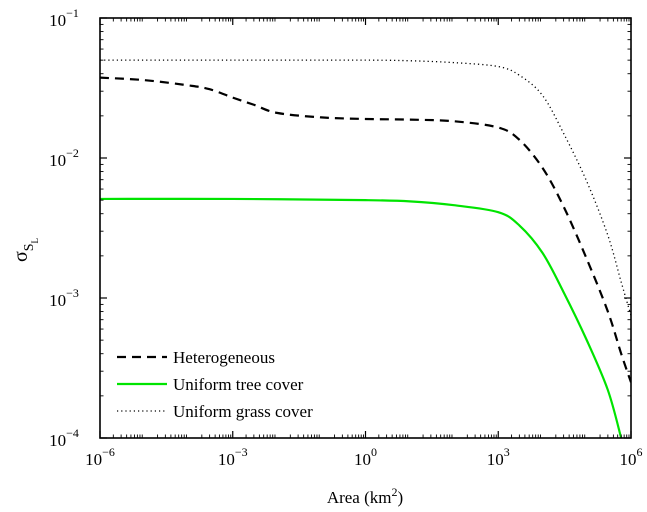 This screenshot has width=647, height=512. What do you see at coordinates (631, 457) in the screenshot?
I see `x-tick-label: 10⁶` at bounding box center [631, 457].